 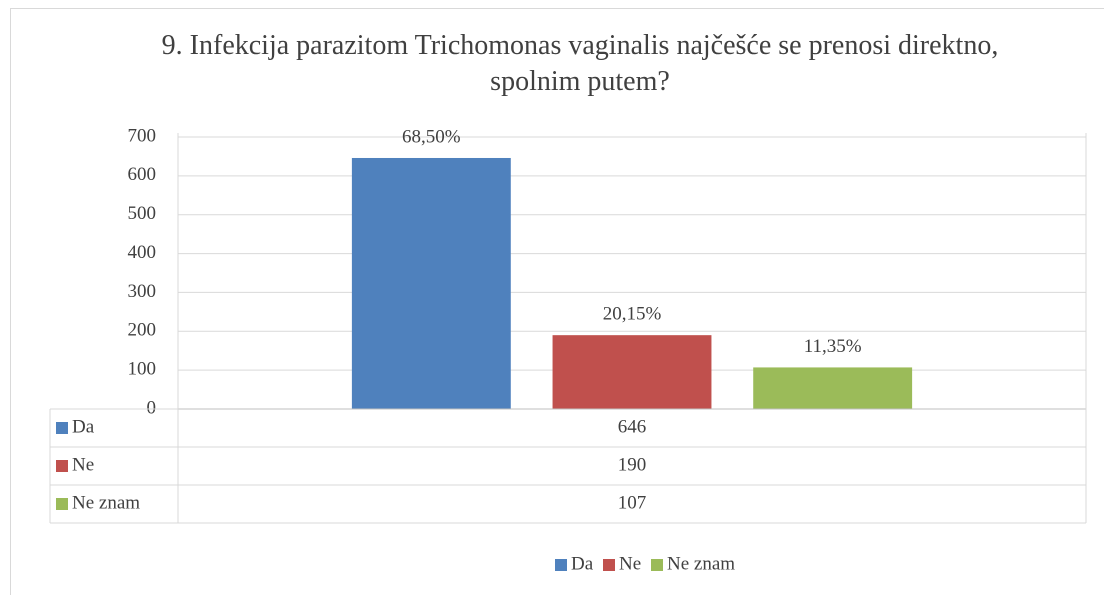 I want to click on table-value: 107, so click(x=632, y=502).